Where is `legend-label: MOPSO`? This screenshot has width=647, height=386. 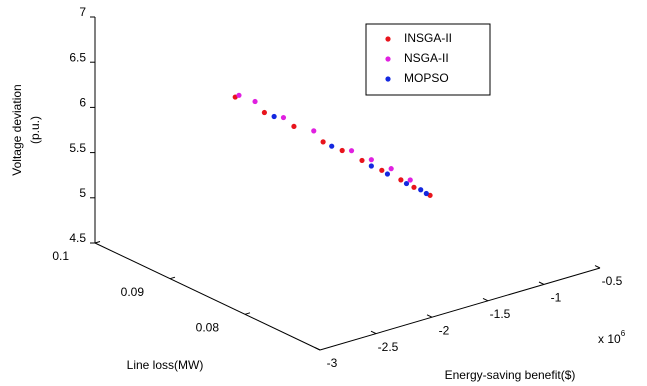
legend-label: MOPSO is located at coordinates (426, 78).